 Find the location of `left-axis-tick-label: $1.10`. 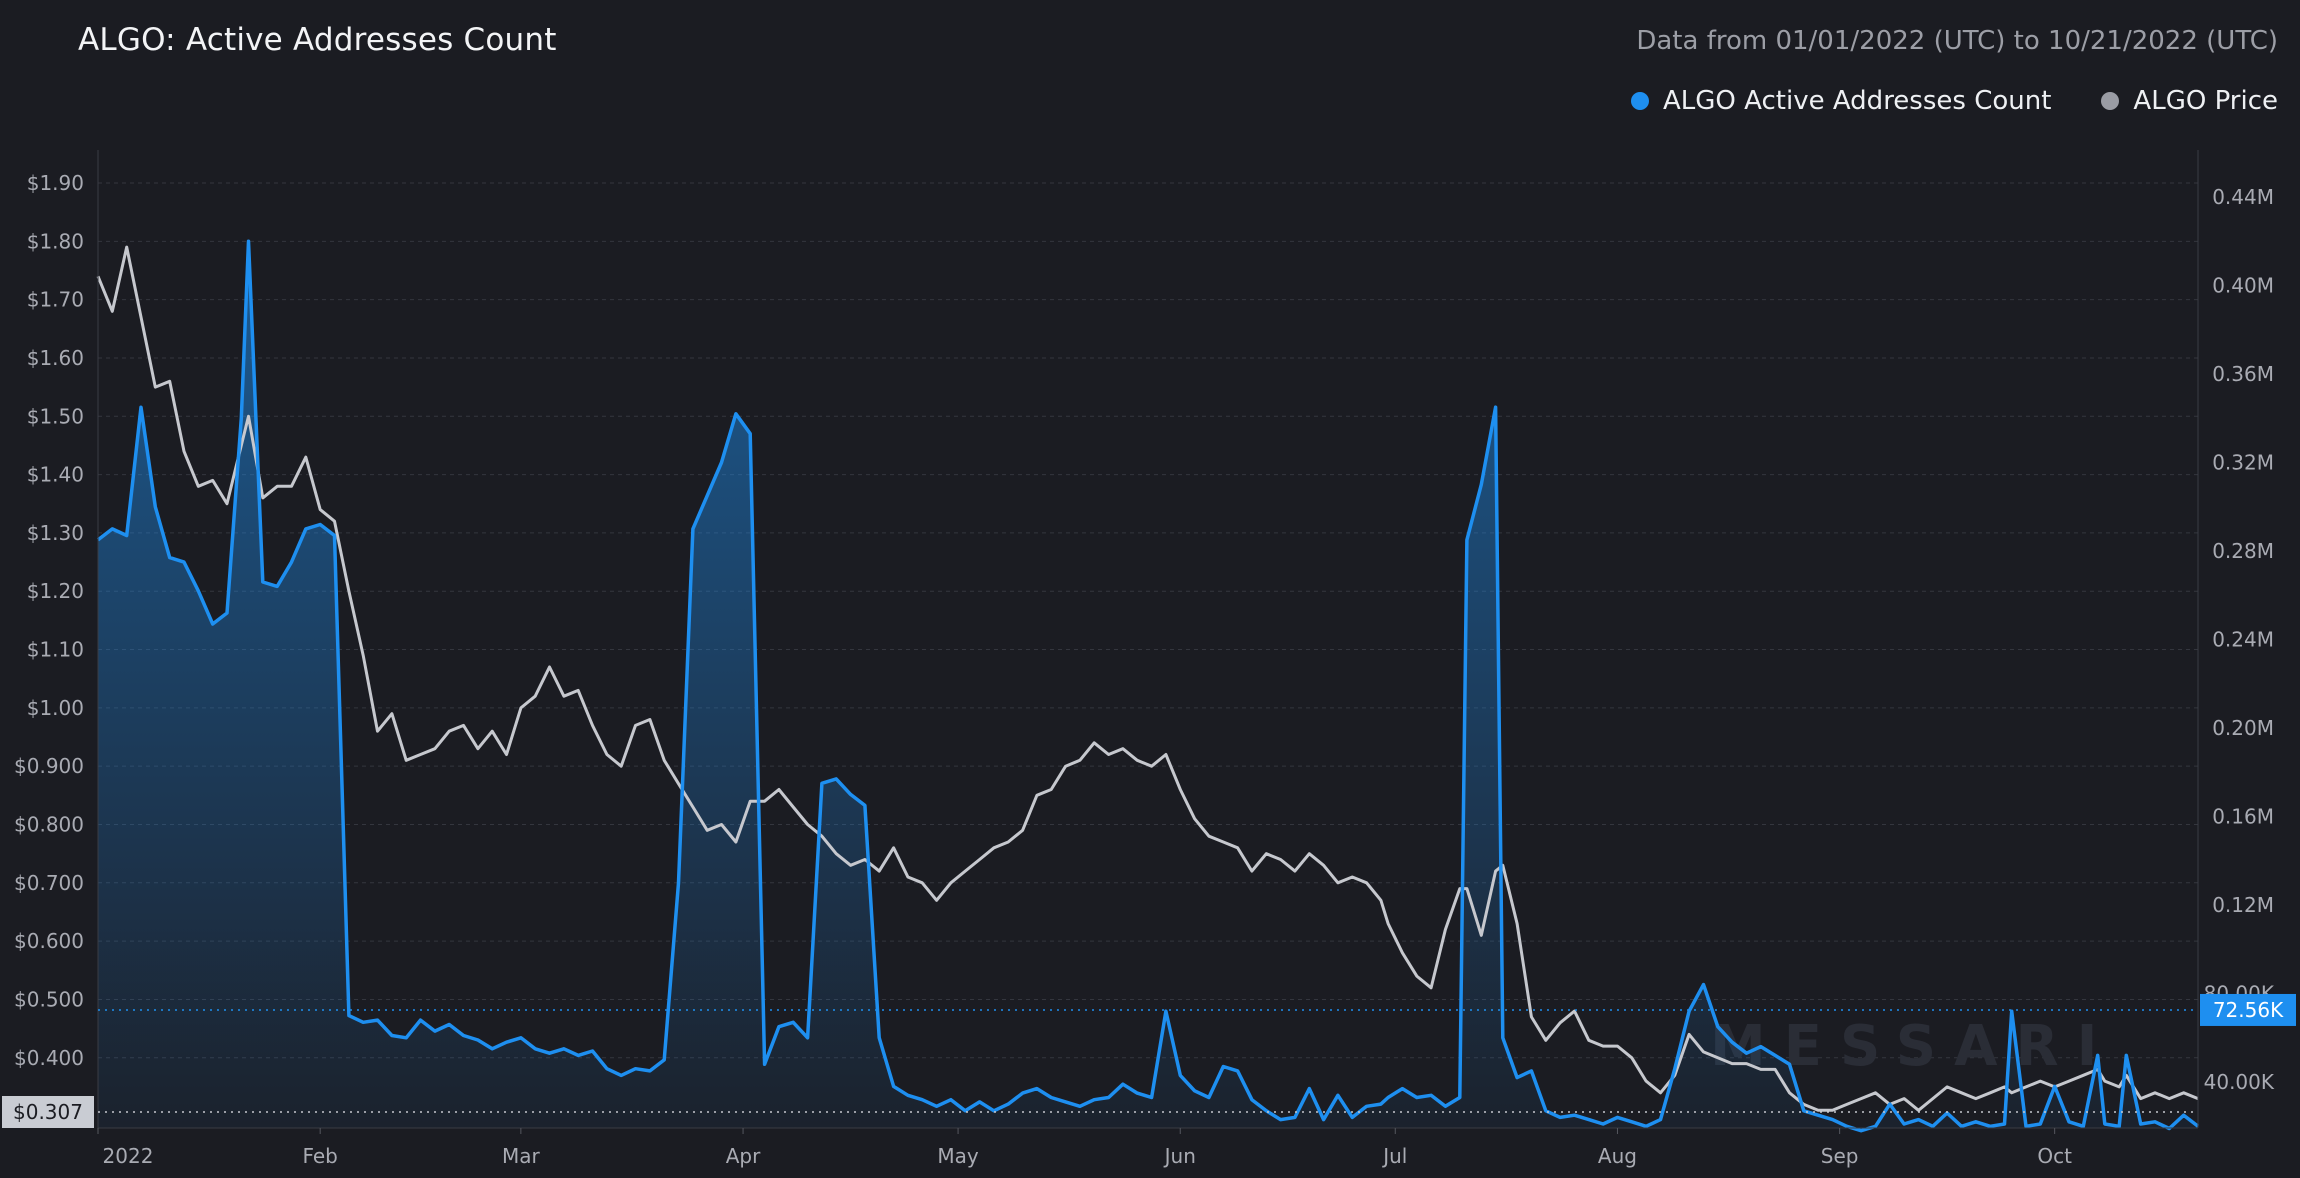

left-axis-tick-label: $1.10 is located at coordinates (55, 650).